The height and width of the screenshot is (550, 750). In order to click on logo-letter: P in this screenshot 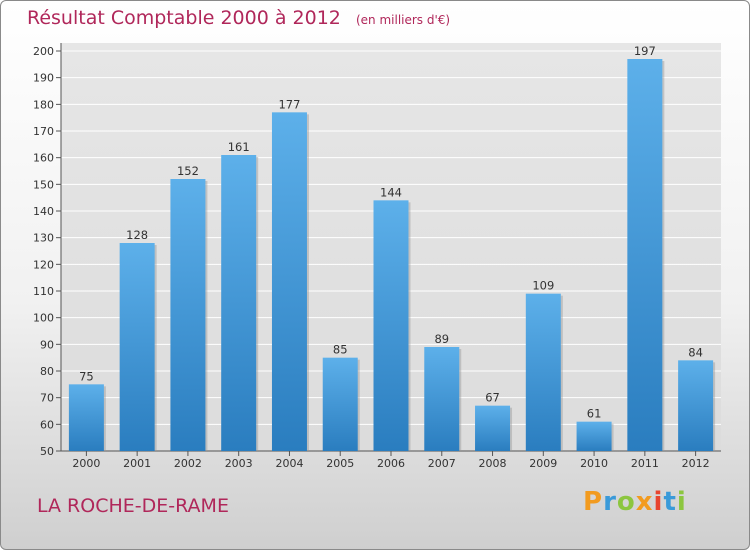, I will do `click(593, 502)`.